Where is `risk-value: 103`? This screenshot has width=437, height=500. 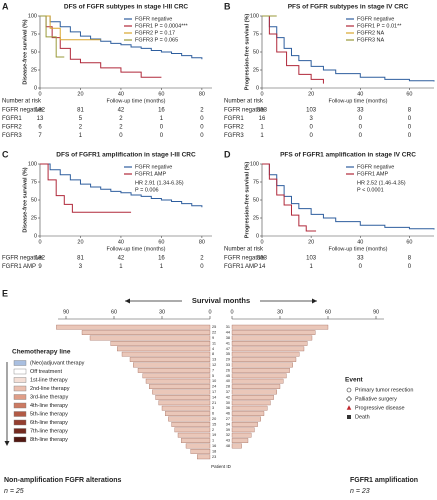
risk-value: 103 is located at coordinates (311, 111).